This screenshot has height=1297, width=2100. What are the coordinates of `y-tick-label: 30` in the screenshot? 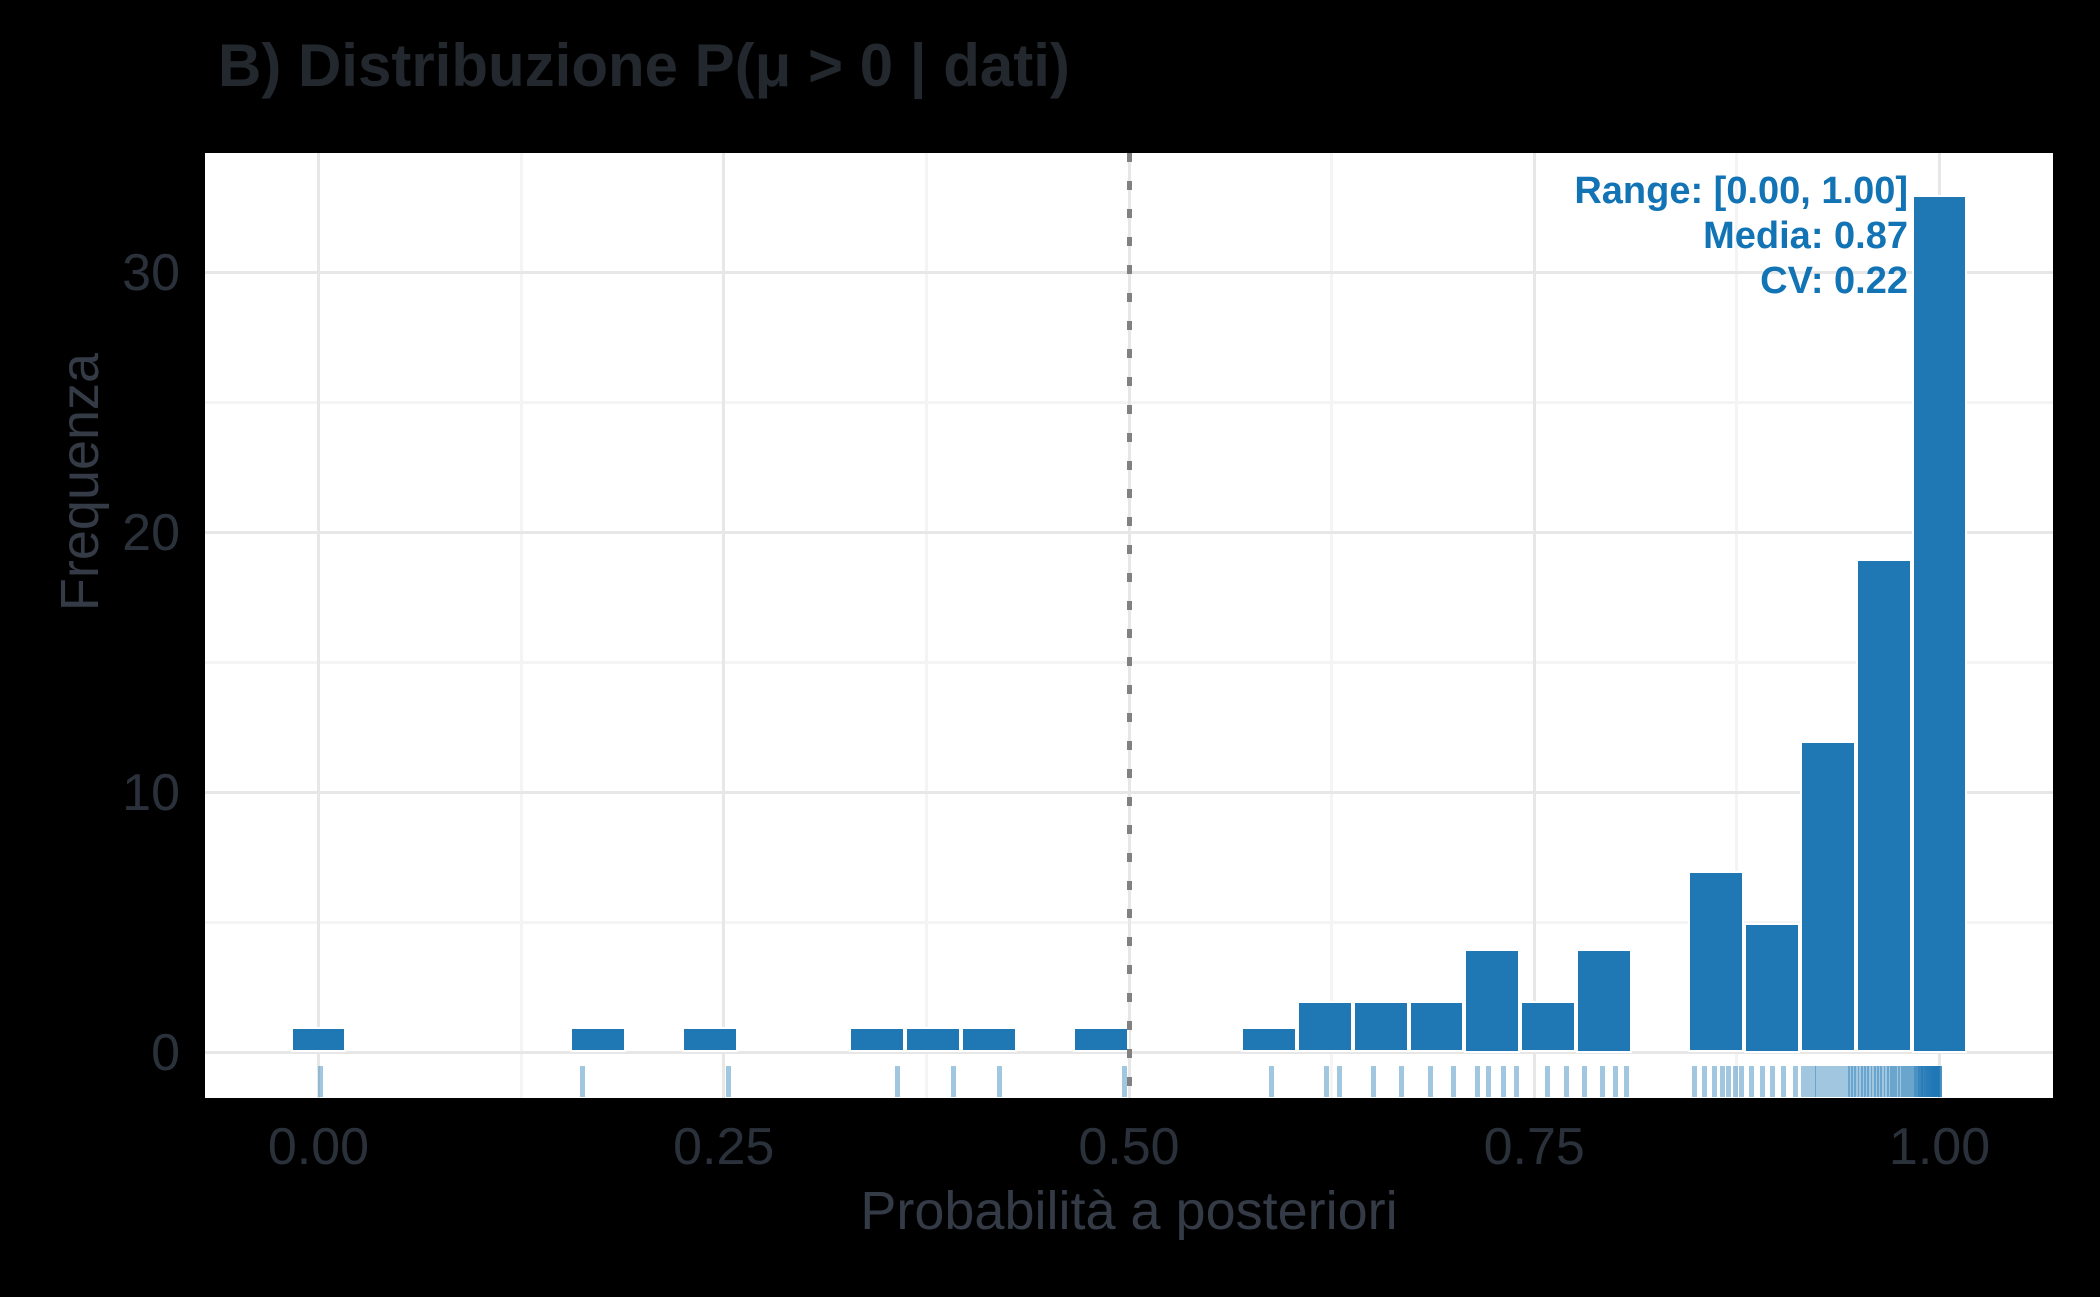 It's located at (151, 272).